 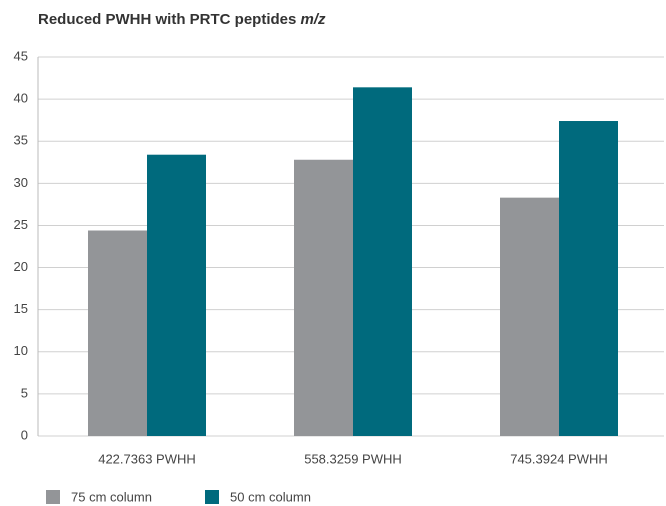 I want to click on y-tick-label: 5, so click(x=24, y=392).